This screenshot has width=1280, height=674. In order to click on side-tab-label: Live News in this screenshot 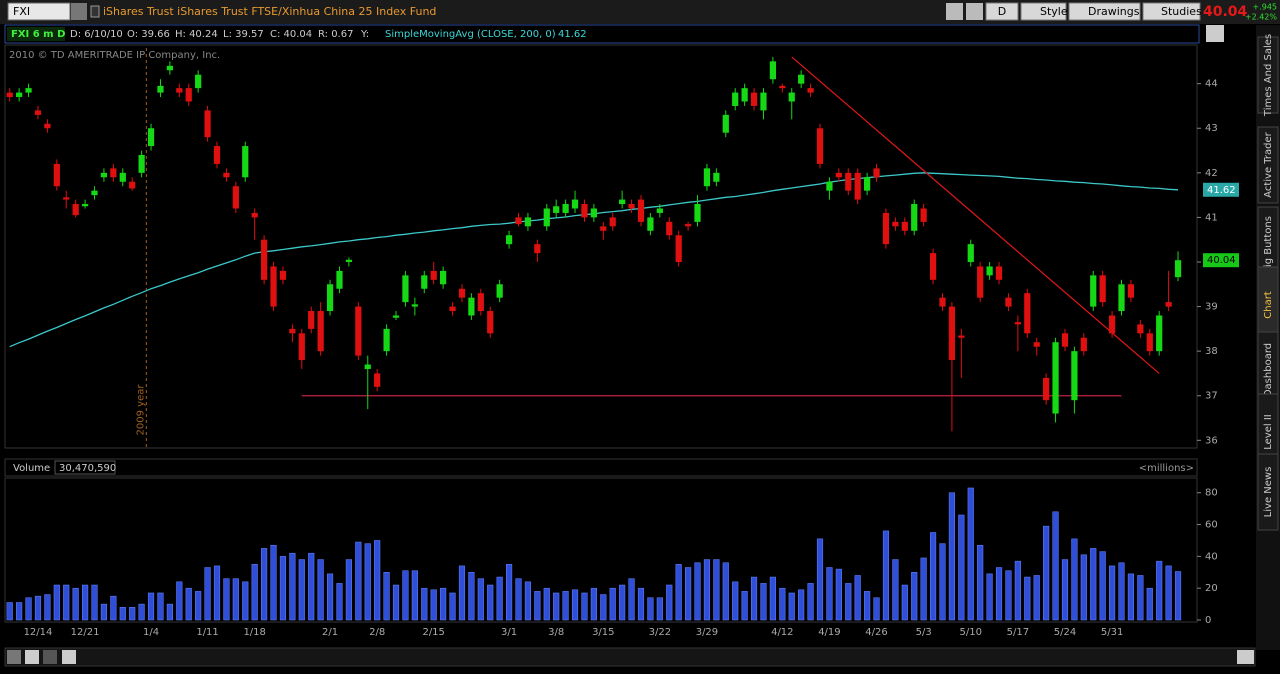, I will do `click(1268, 492)`.